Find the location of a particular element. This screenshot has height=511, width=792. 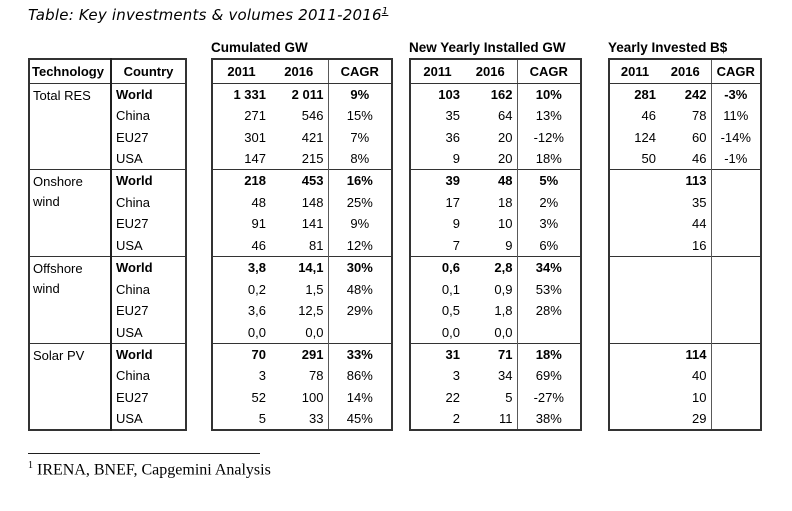

cagr-cell: 5% is located at coordinates (548, 180).